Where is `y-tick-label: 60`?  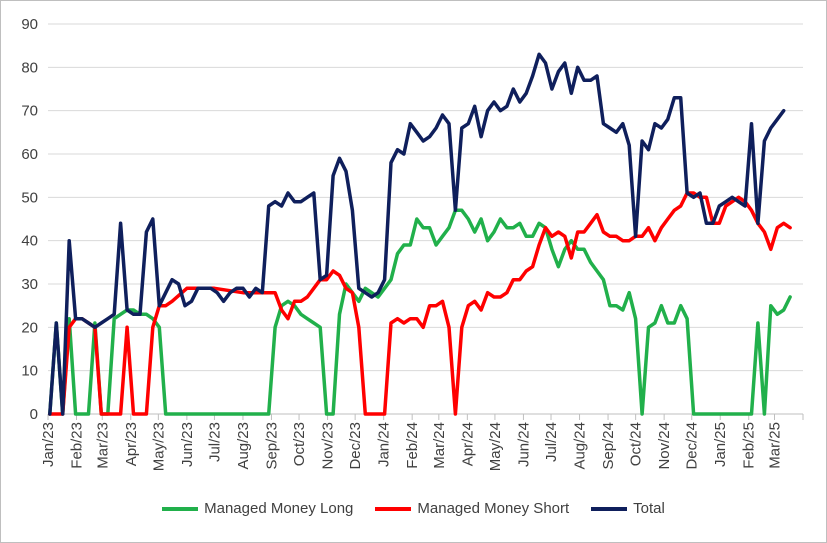 y-tick-label: 60 is located at coordinates (29, 154).